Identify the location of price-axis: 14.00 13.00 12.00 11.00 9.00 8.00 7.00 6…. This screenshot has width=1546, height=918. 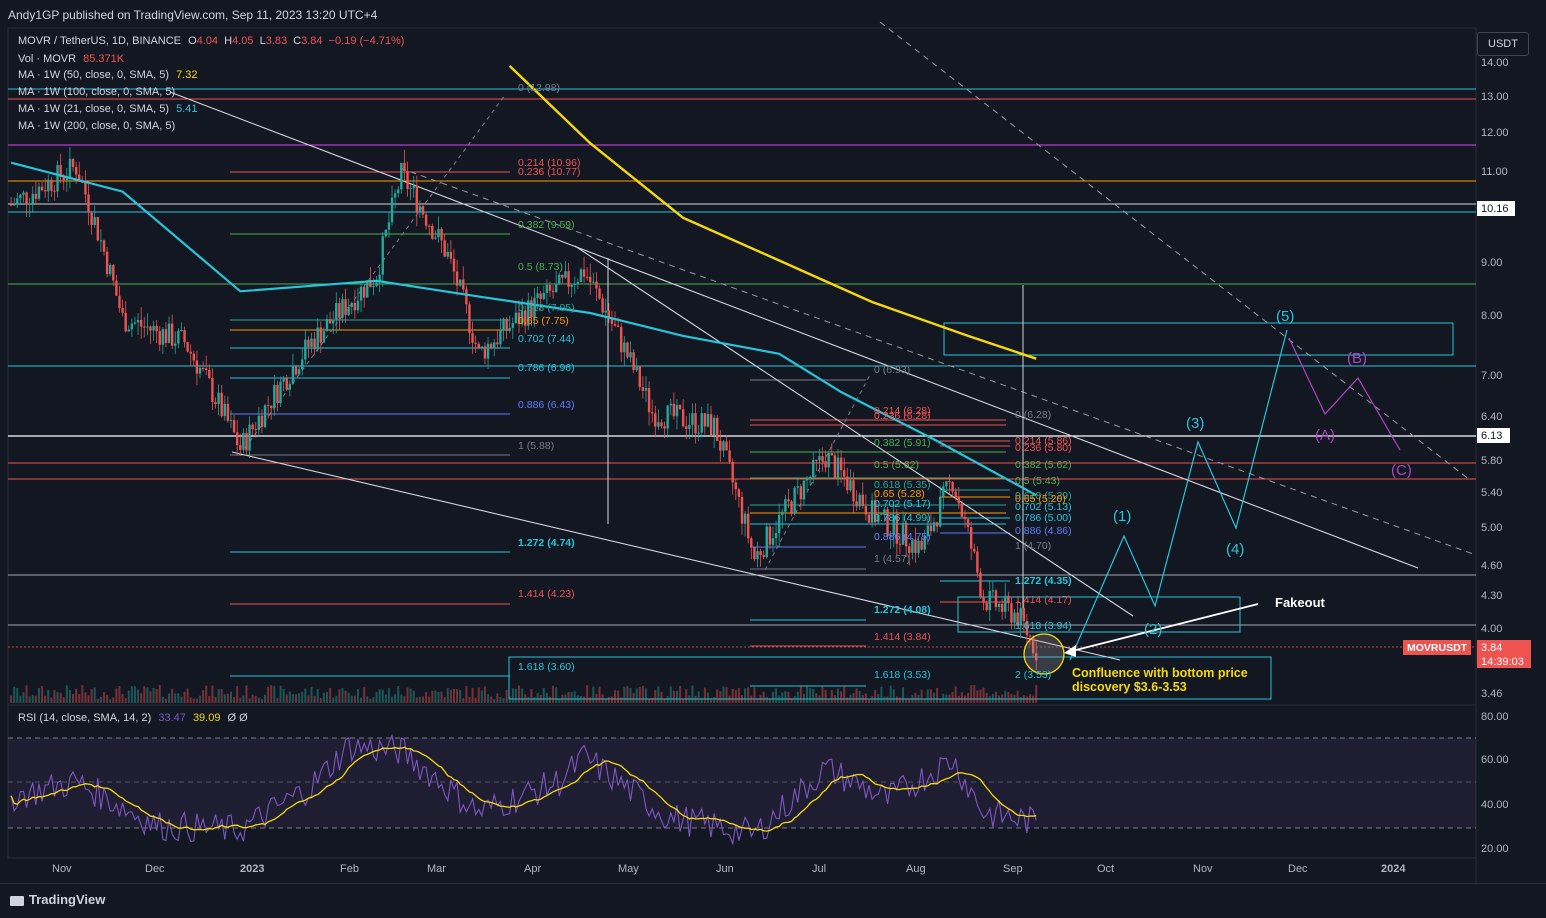
(1495, 378).